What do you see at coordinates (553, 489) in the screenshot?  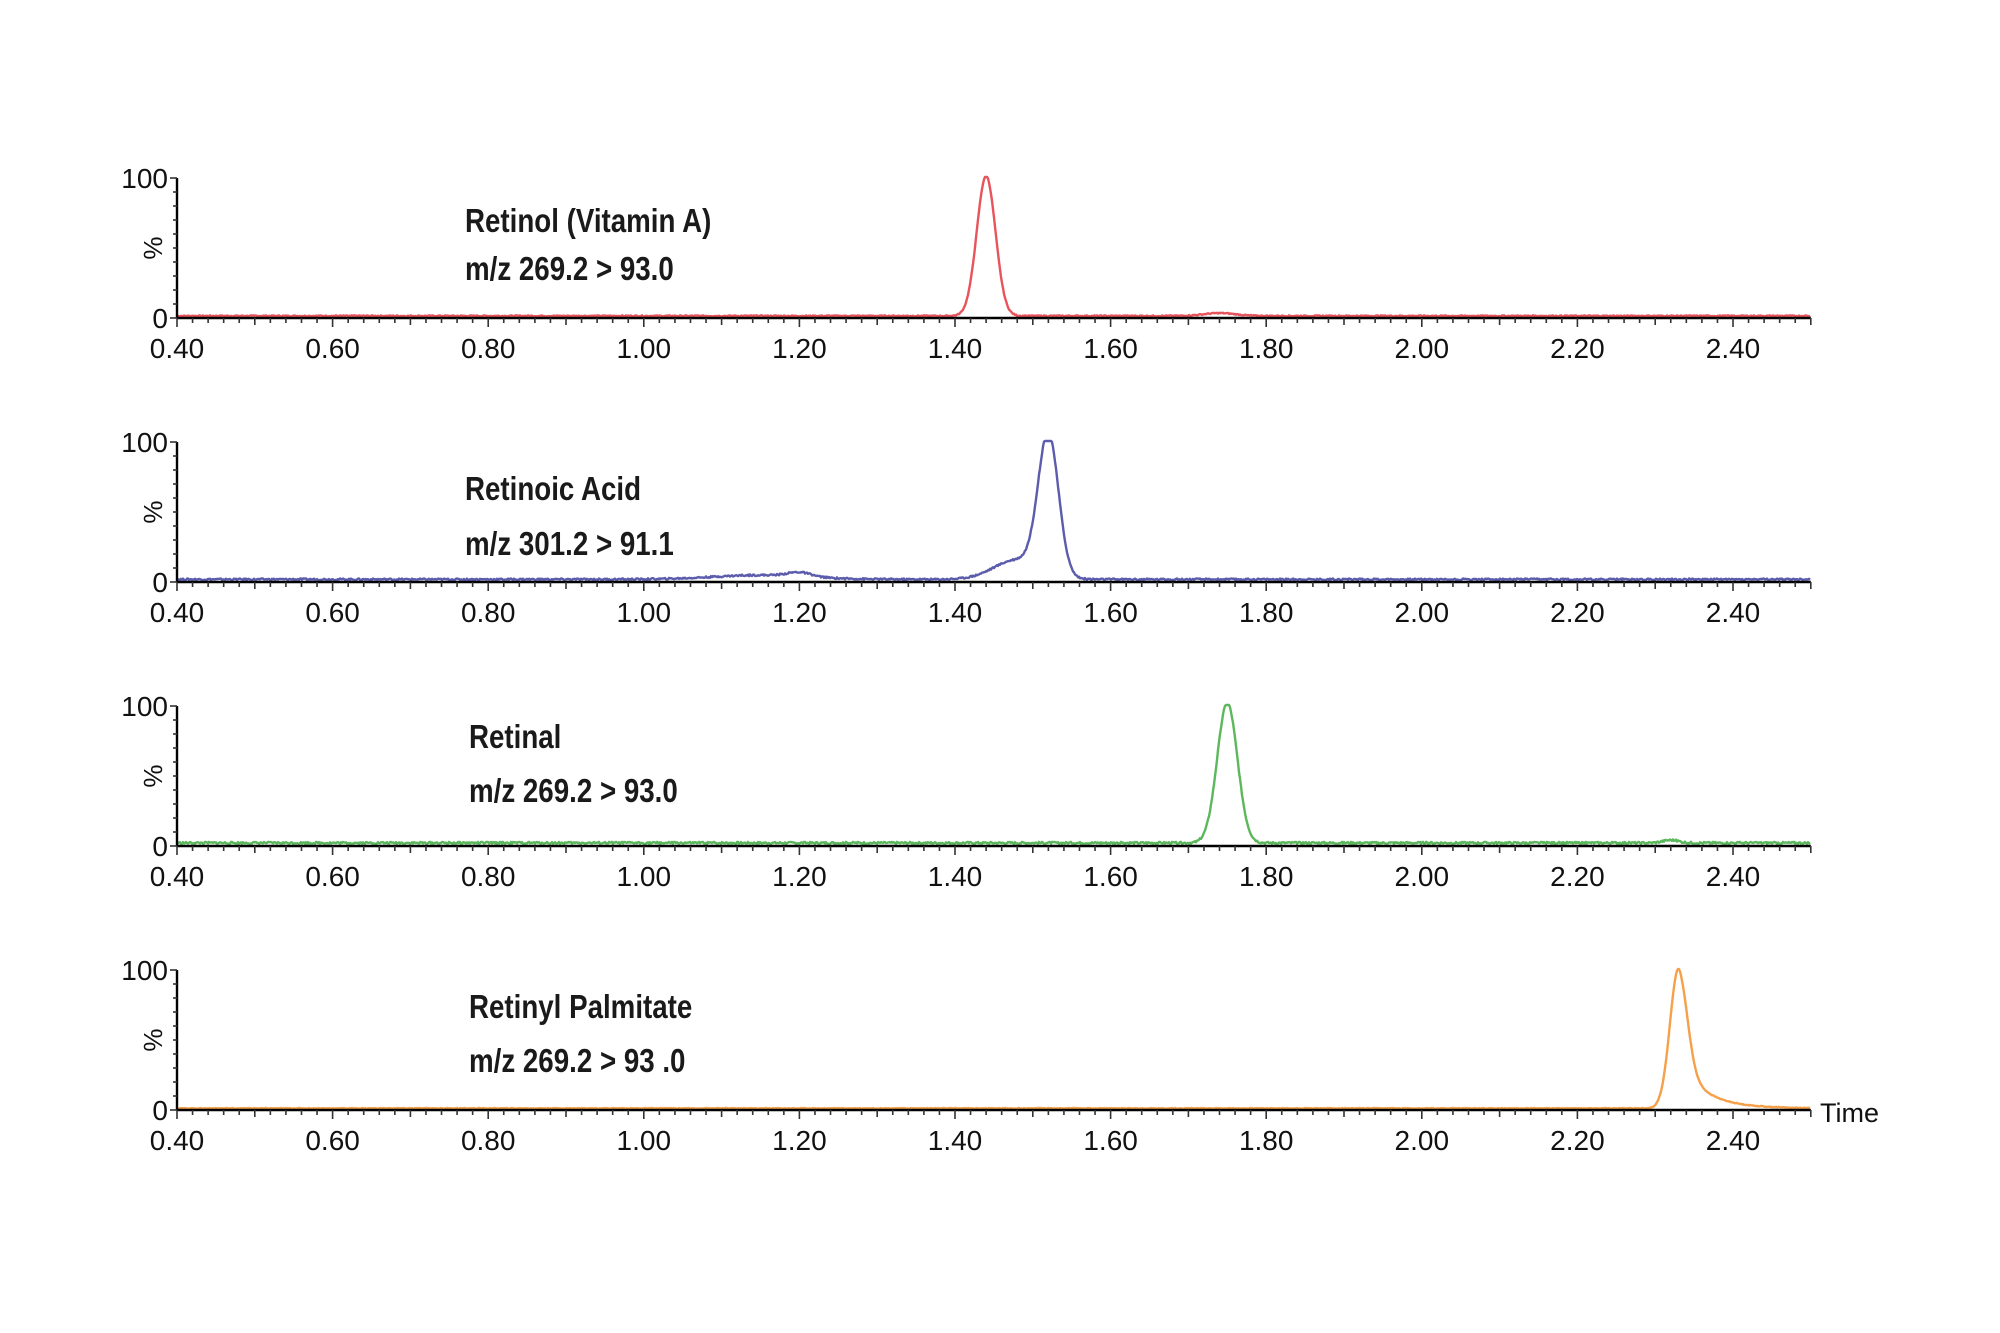 I see `compound-name: Retinoic Acid` at bounding box center [553, 489].